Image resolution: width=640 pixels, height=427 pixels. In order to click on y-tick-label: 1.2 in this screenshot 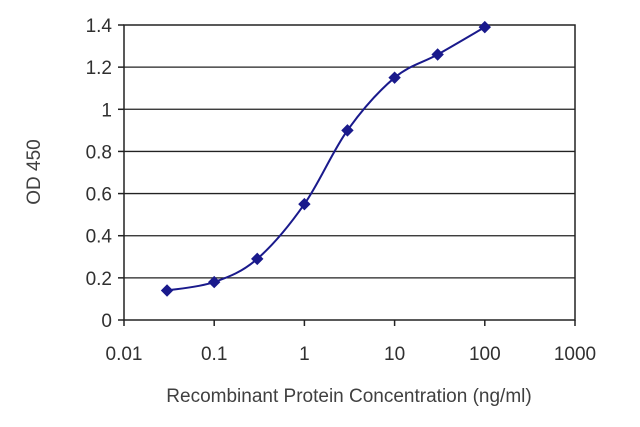, I will do `click(99, 68)`.